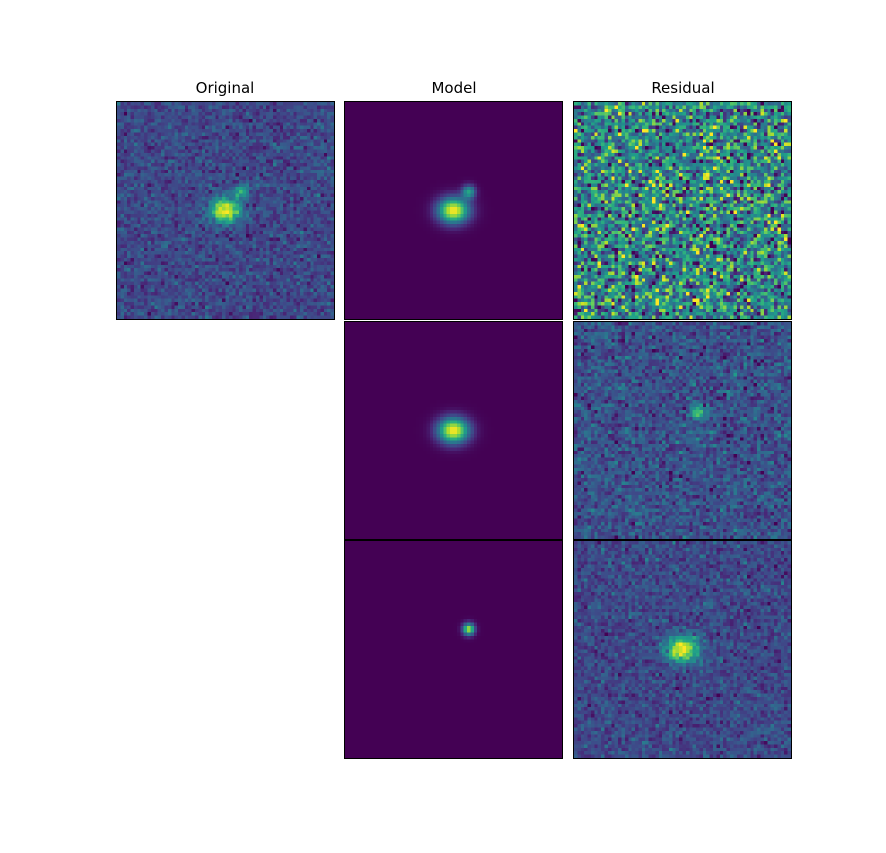 The image size is (886, 853). What do you see at coordinates (454, 88) in the screenshot?
I see `column-title-model: Model` at bounding box center [454, 88].